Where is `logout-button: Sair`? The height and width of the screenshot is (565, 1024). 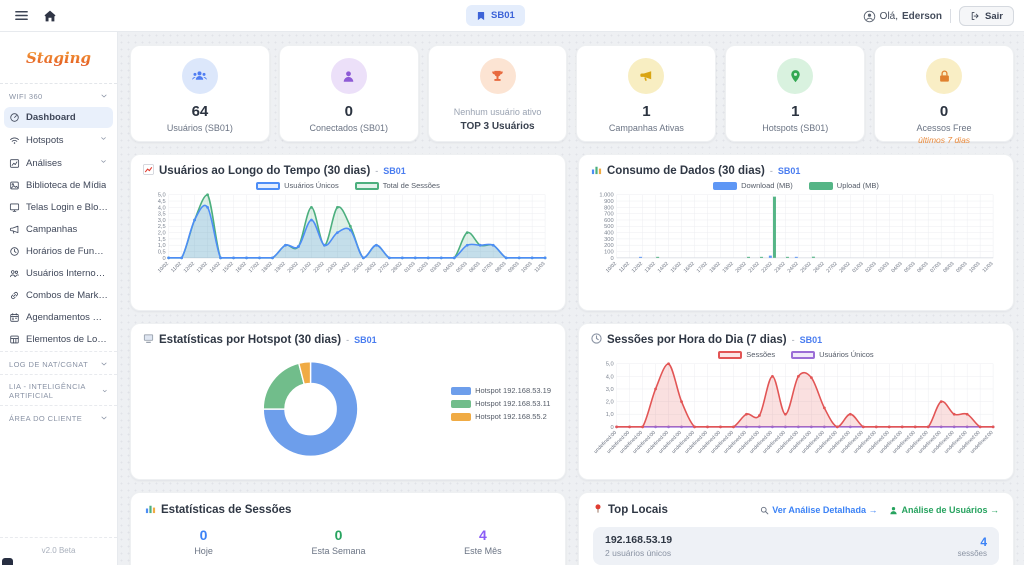
logout-button: Sair is located at coordinates (986, 16).